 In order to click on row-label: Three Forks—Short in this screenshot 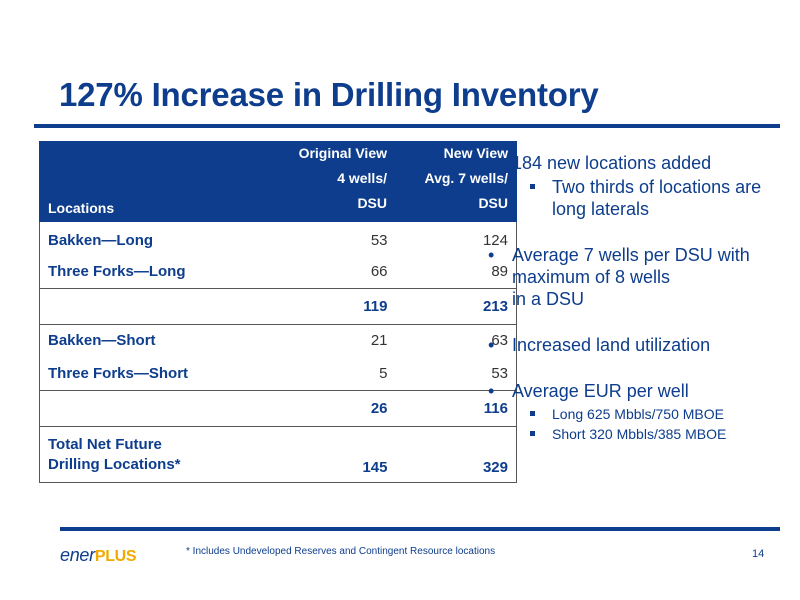, I will do `click(151, 373)`.